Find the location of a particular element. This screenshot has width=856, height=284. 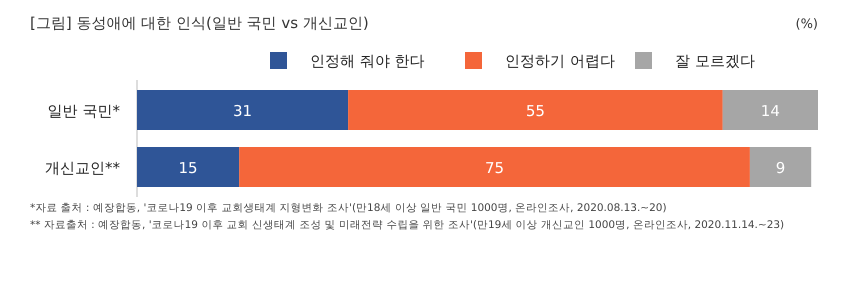

data-label: 75 is located at coordinates (494, 168).